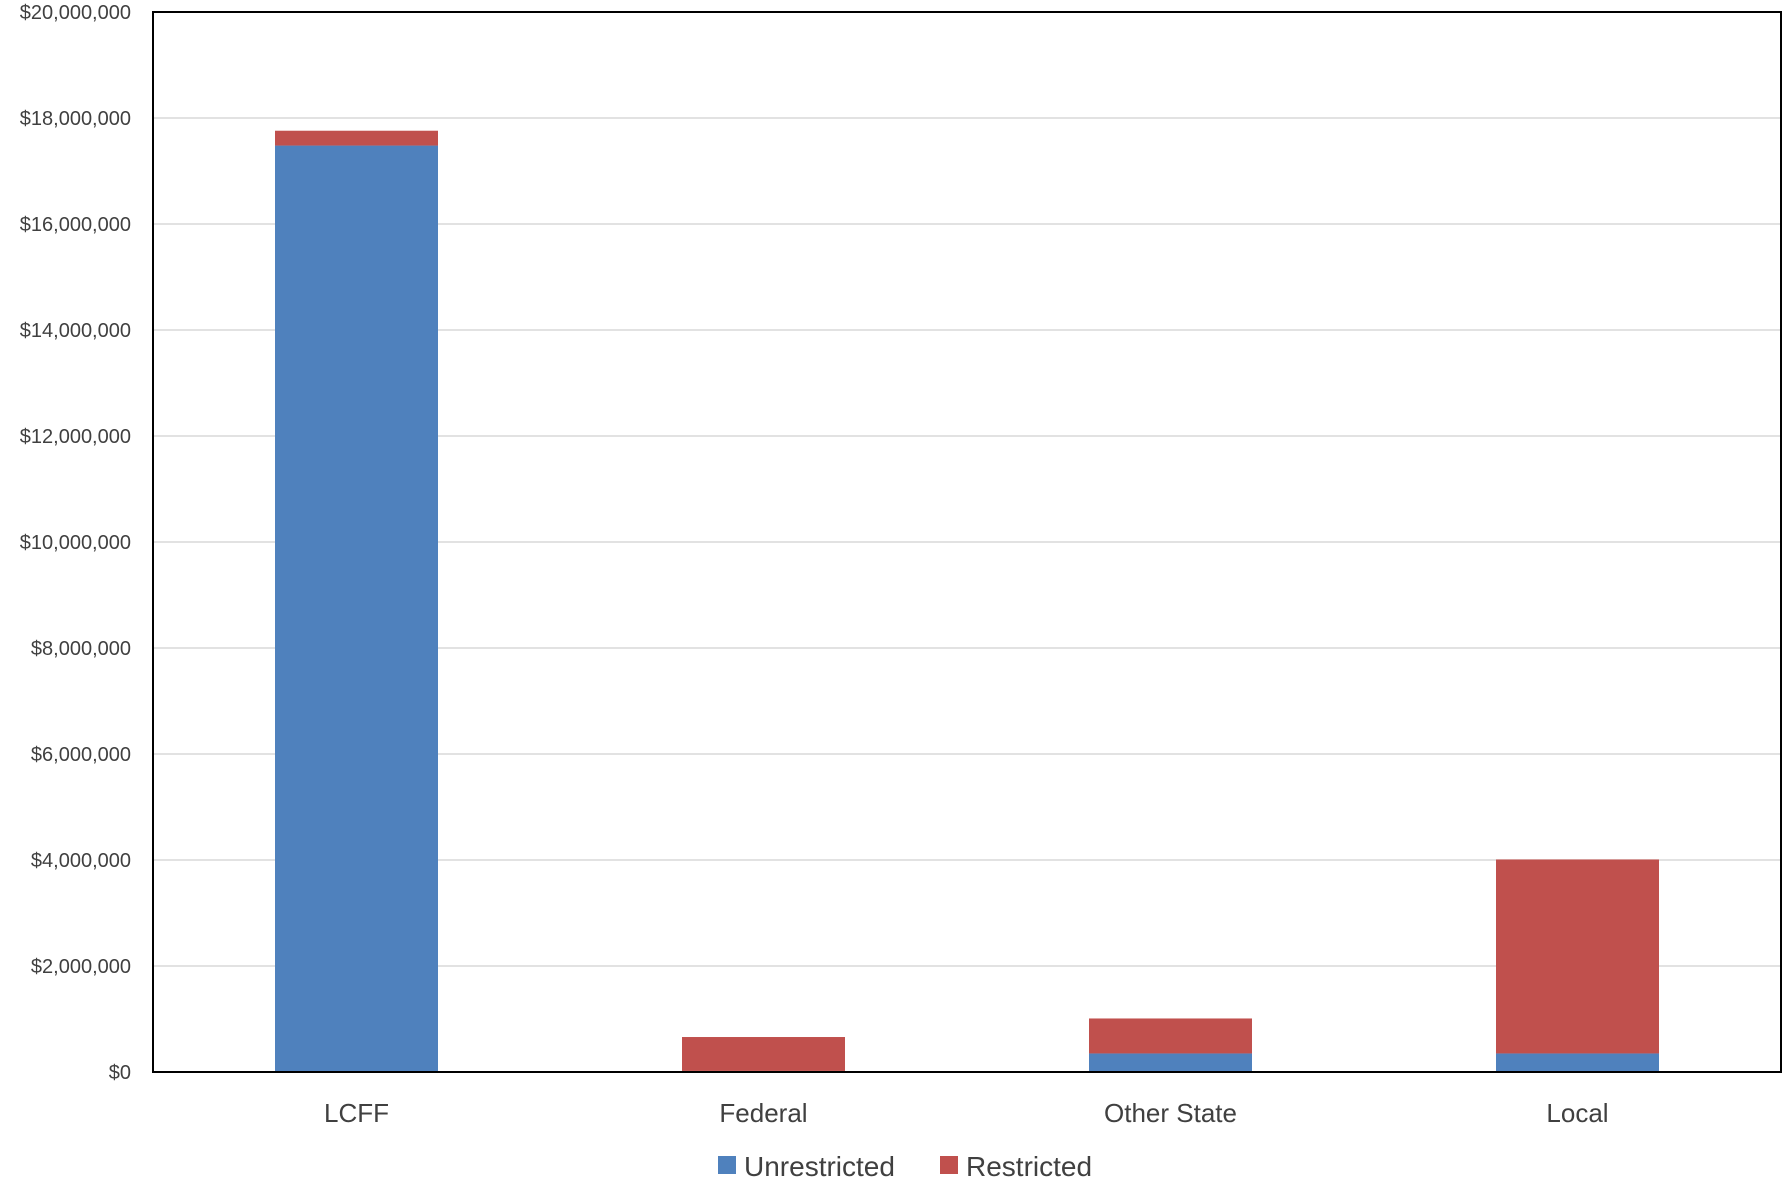  Describe the element at coordinates (1170, 1062) in the screenshot. I see `bar-unrestricted-other-state` at that location.